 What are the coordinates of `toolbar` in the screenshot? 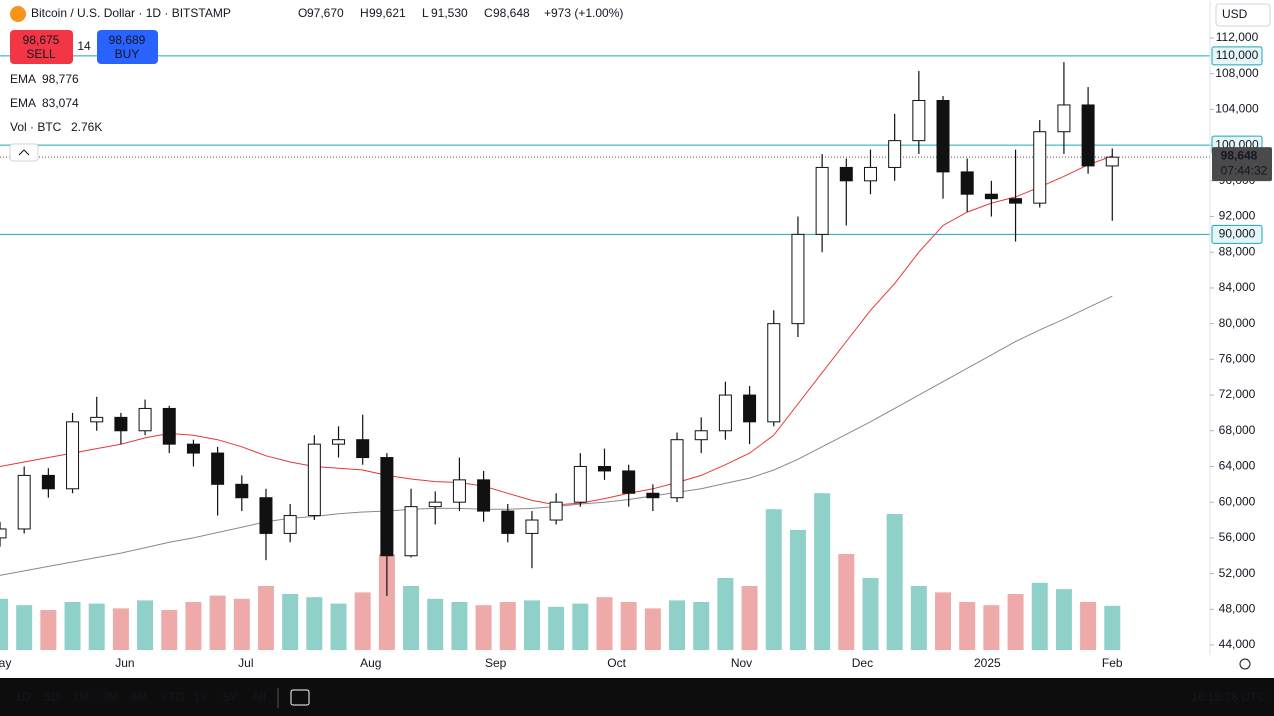 It's located at (637, 697).